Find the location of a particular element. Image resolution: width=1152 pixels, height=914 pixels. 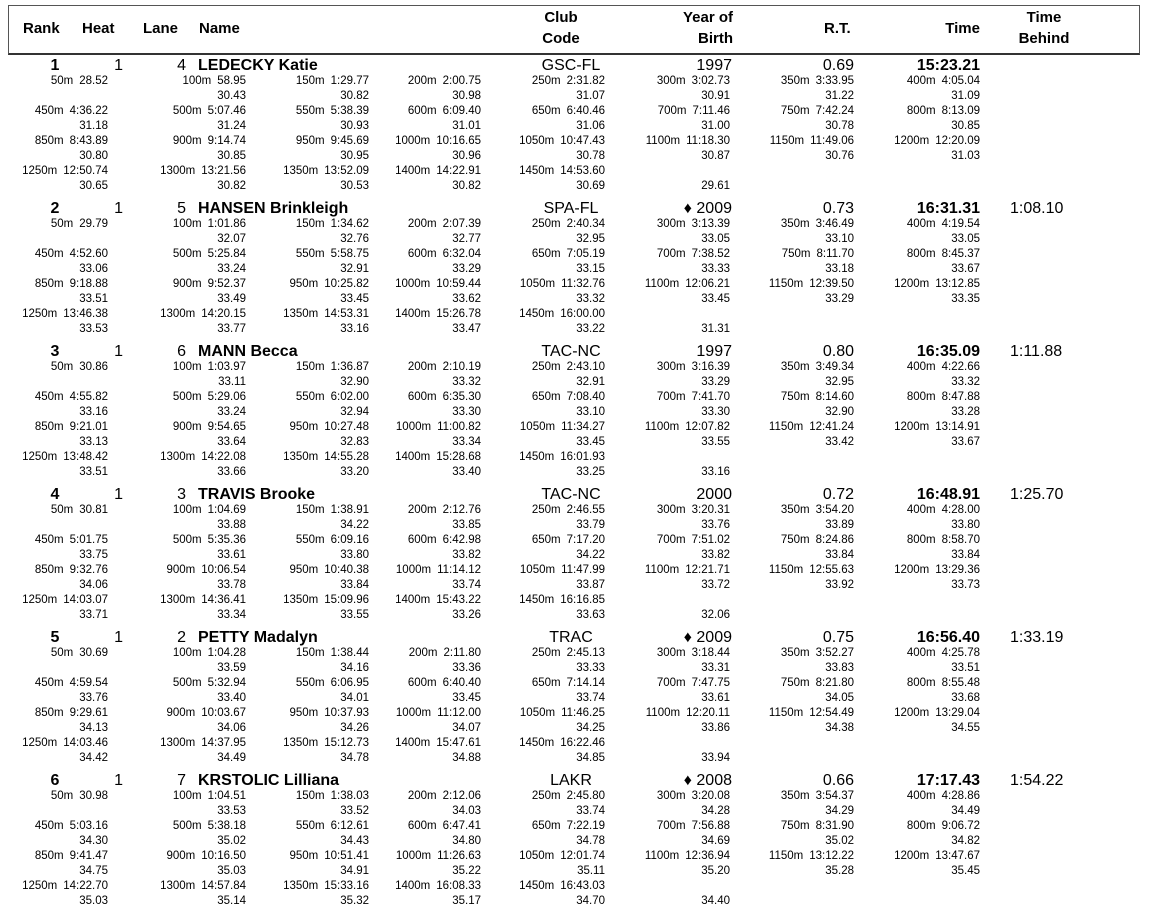

split-time: 14:55.28 is located at coordinates (346, 457).